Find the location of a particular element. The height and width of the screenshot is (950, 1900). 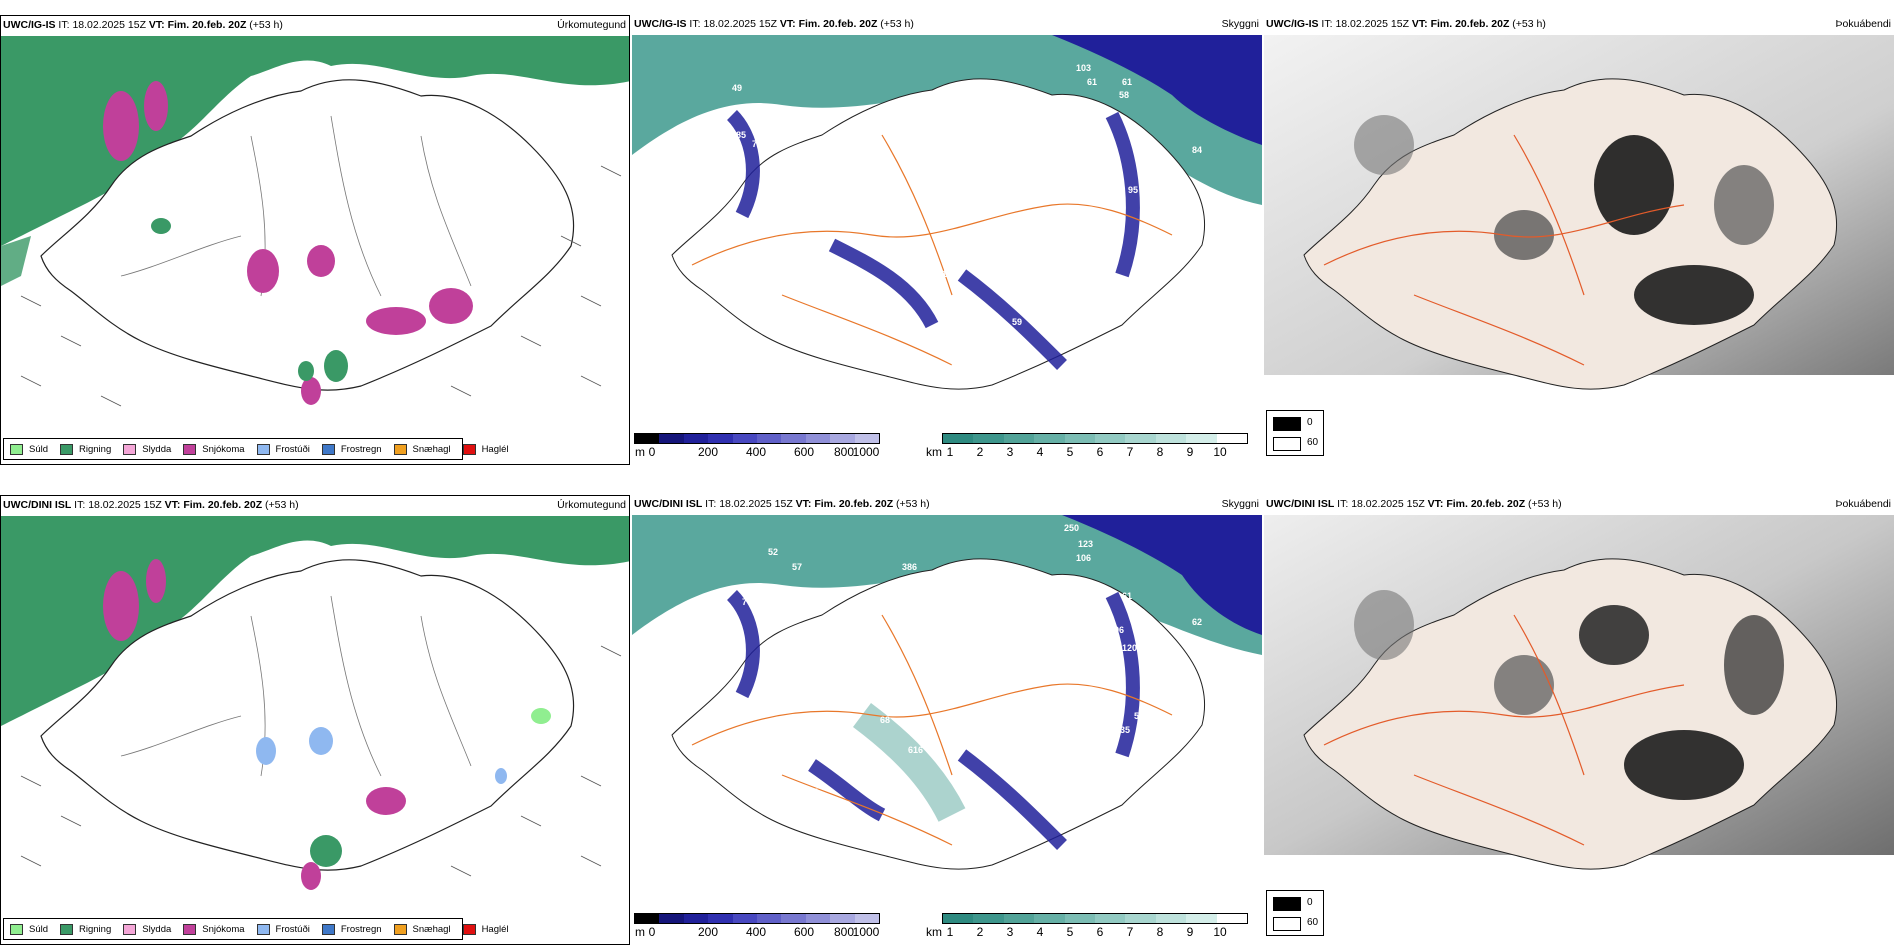

vis-label: 87 is located at coordinates (929, 288).